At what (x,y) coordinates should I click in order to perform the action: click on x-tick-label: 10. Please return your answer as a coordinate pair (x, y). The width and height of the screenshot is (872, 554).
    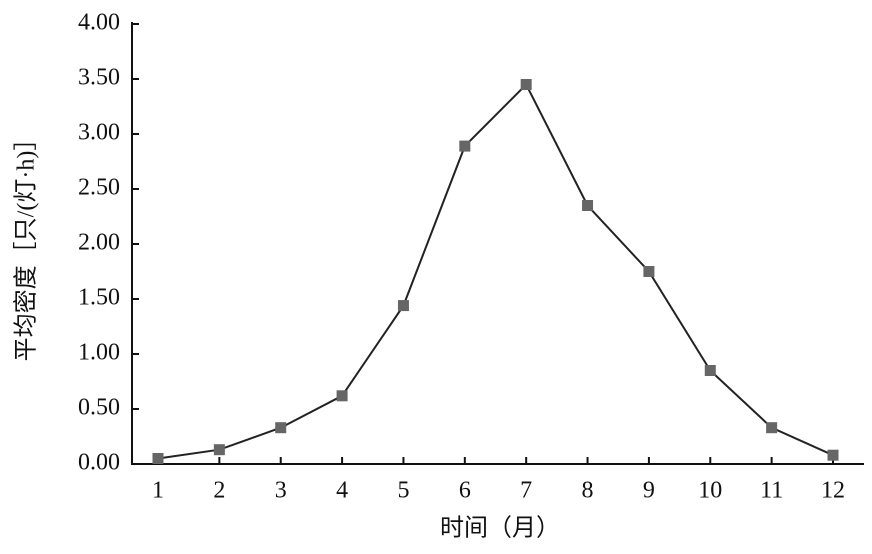
    Looking at the image, I should click on (710, 491).